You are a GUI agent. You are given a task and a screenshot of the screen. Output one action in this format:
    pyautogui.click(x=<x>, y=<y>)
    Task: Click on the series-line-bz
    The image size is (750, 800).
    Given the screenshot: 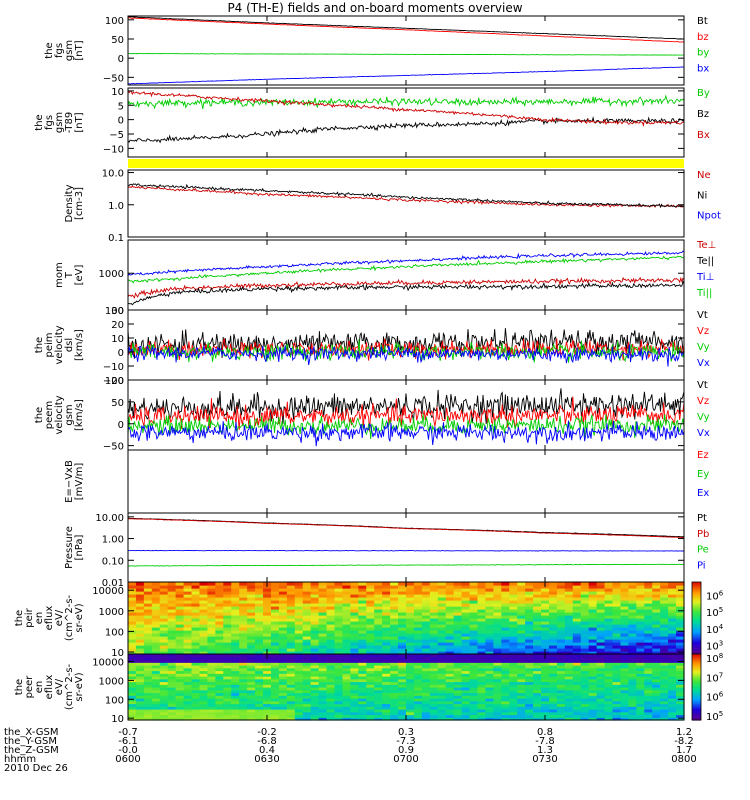 What is the action you would take?
    pyautogui.click(x=406, y=30)
    